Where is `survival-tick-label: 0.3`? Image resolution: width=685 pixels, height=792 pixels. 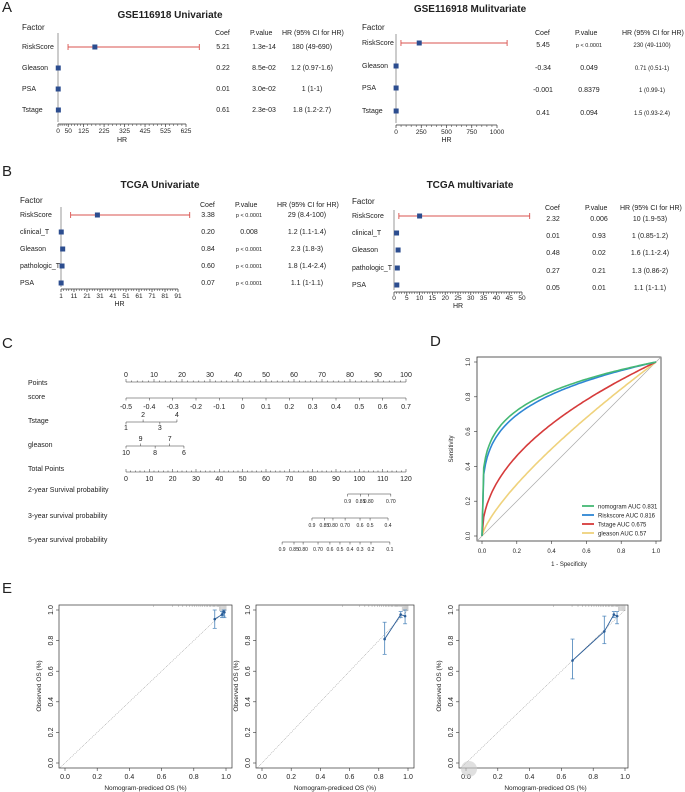
survival-tick-label: 0.3 is located at coordinates (360, 550).